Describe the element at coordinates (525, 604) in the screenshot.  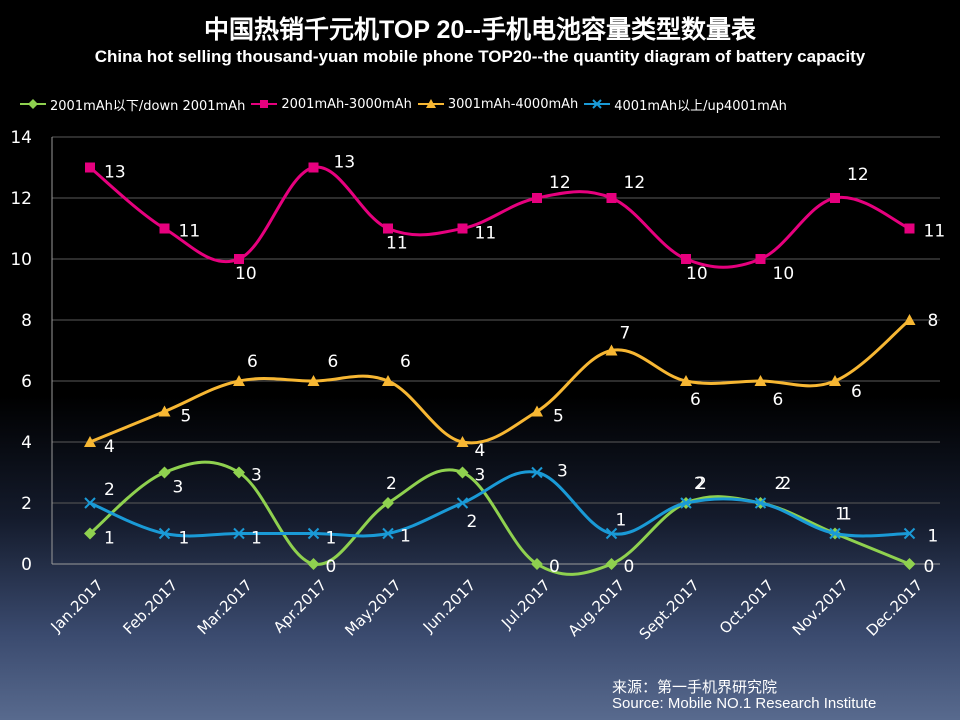
I see `x-tick-label: Jul.2017` at that location.